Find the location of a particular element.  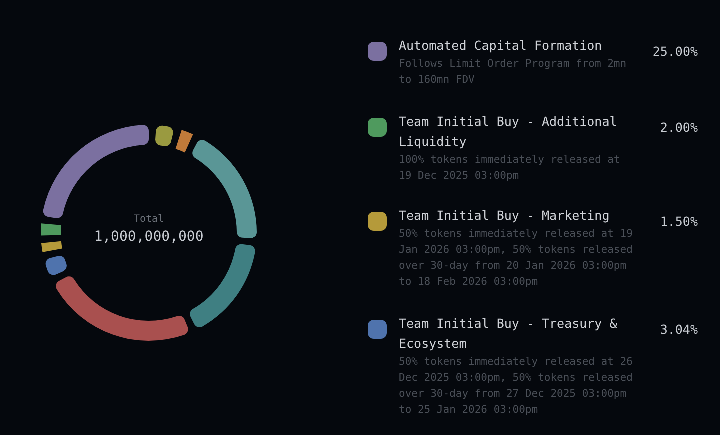

data-label: 1.50% is located at coordinates (679, 221).